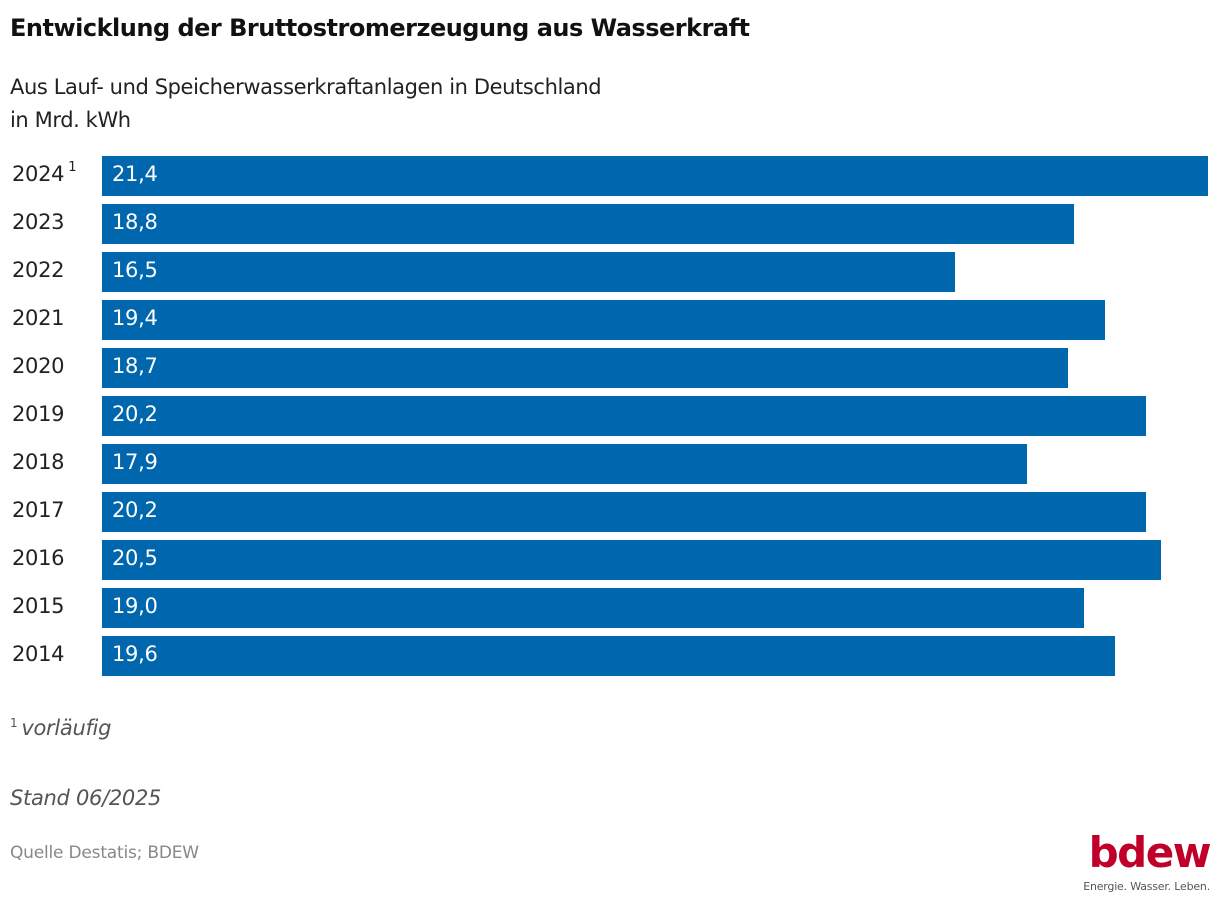  Describe the element at coordinates (14, 723) in the screenshot. I see `footnote-mark: 1` at that location.